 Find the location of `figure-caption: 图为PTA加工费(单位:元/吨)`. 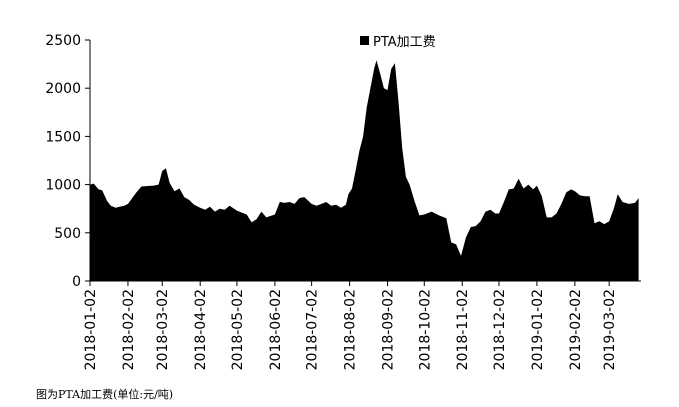

figure-caption: 图为PTA加工费(单位:元/吨) is located at coordinates (105, 394).